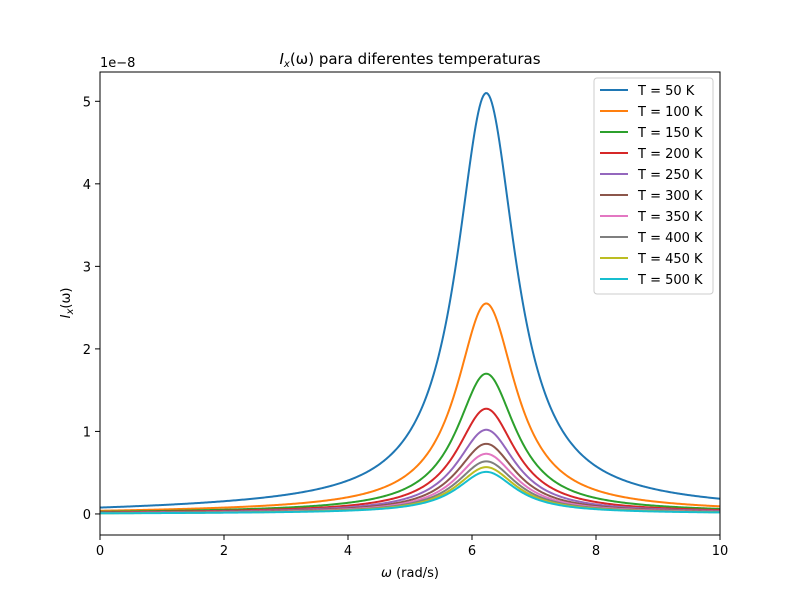 This screenshot has height=600, width=800. I want to click on x-tick-label: 0, so click(100, 551).